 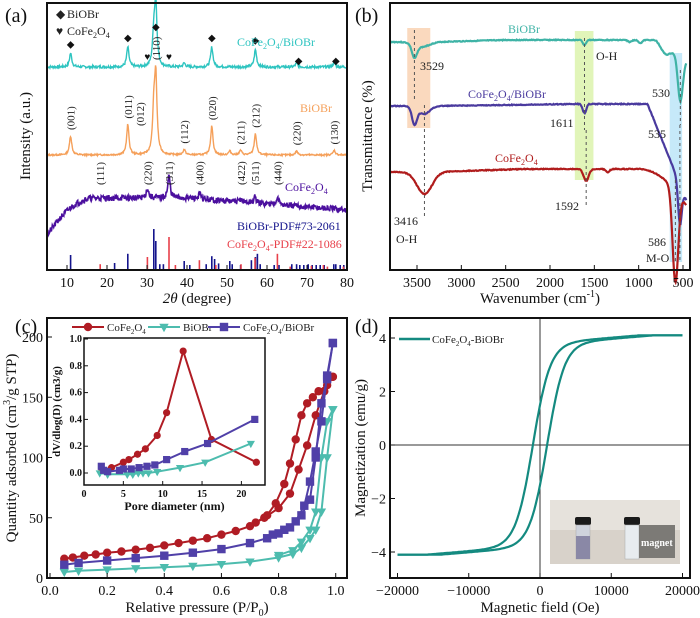 I want to click on heart-marker-icon: ♥, so click(x=169, y=57).